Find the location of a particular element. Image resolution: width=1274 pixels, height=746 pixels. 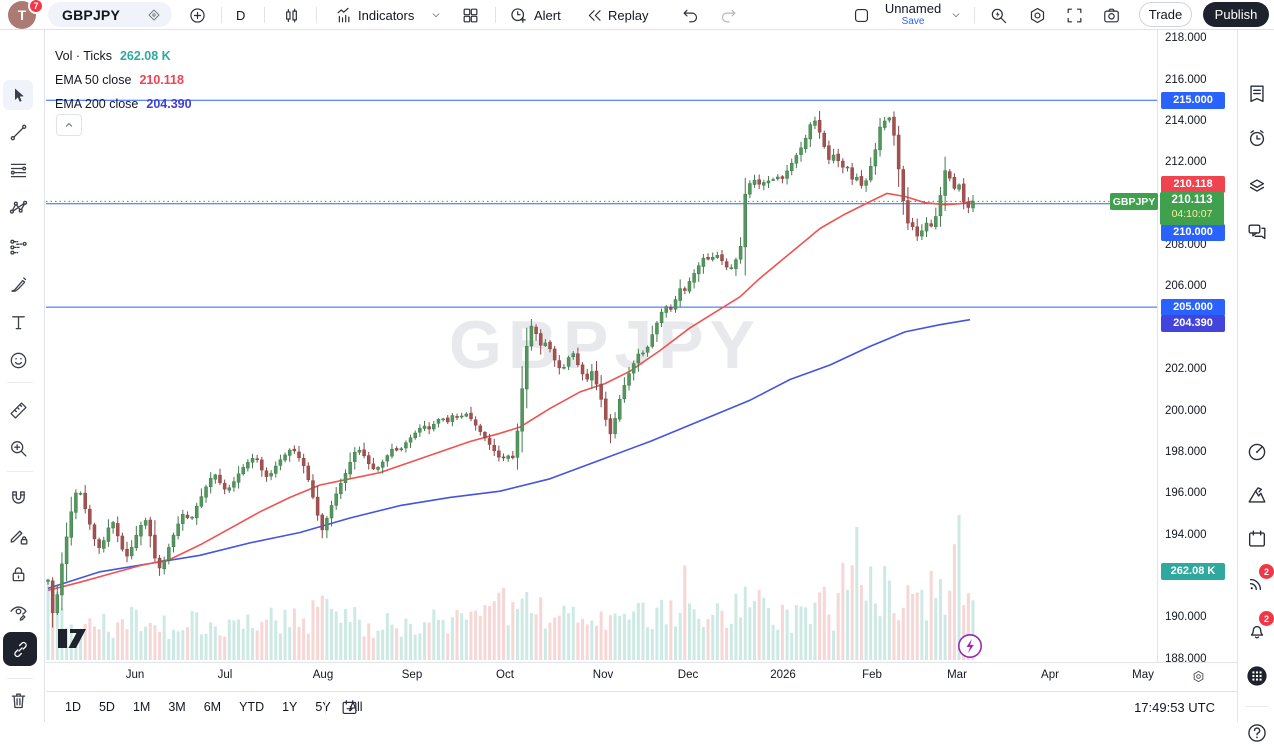

price-tick: 212.000 is located at coordinates (1186, 162).